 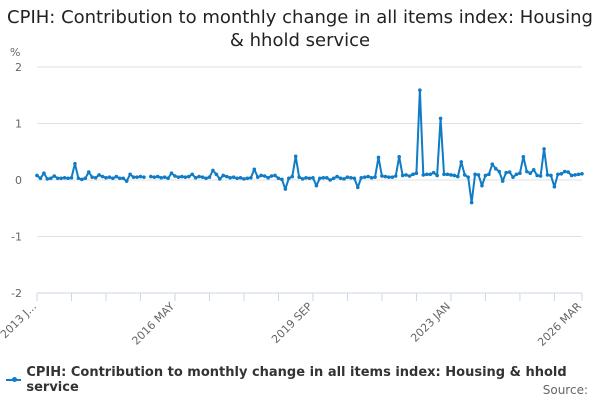 What do you see at coordinates (18, 67) in the screenshot?
I see `y-tick-label: 2` at bounding box center [18, 67].